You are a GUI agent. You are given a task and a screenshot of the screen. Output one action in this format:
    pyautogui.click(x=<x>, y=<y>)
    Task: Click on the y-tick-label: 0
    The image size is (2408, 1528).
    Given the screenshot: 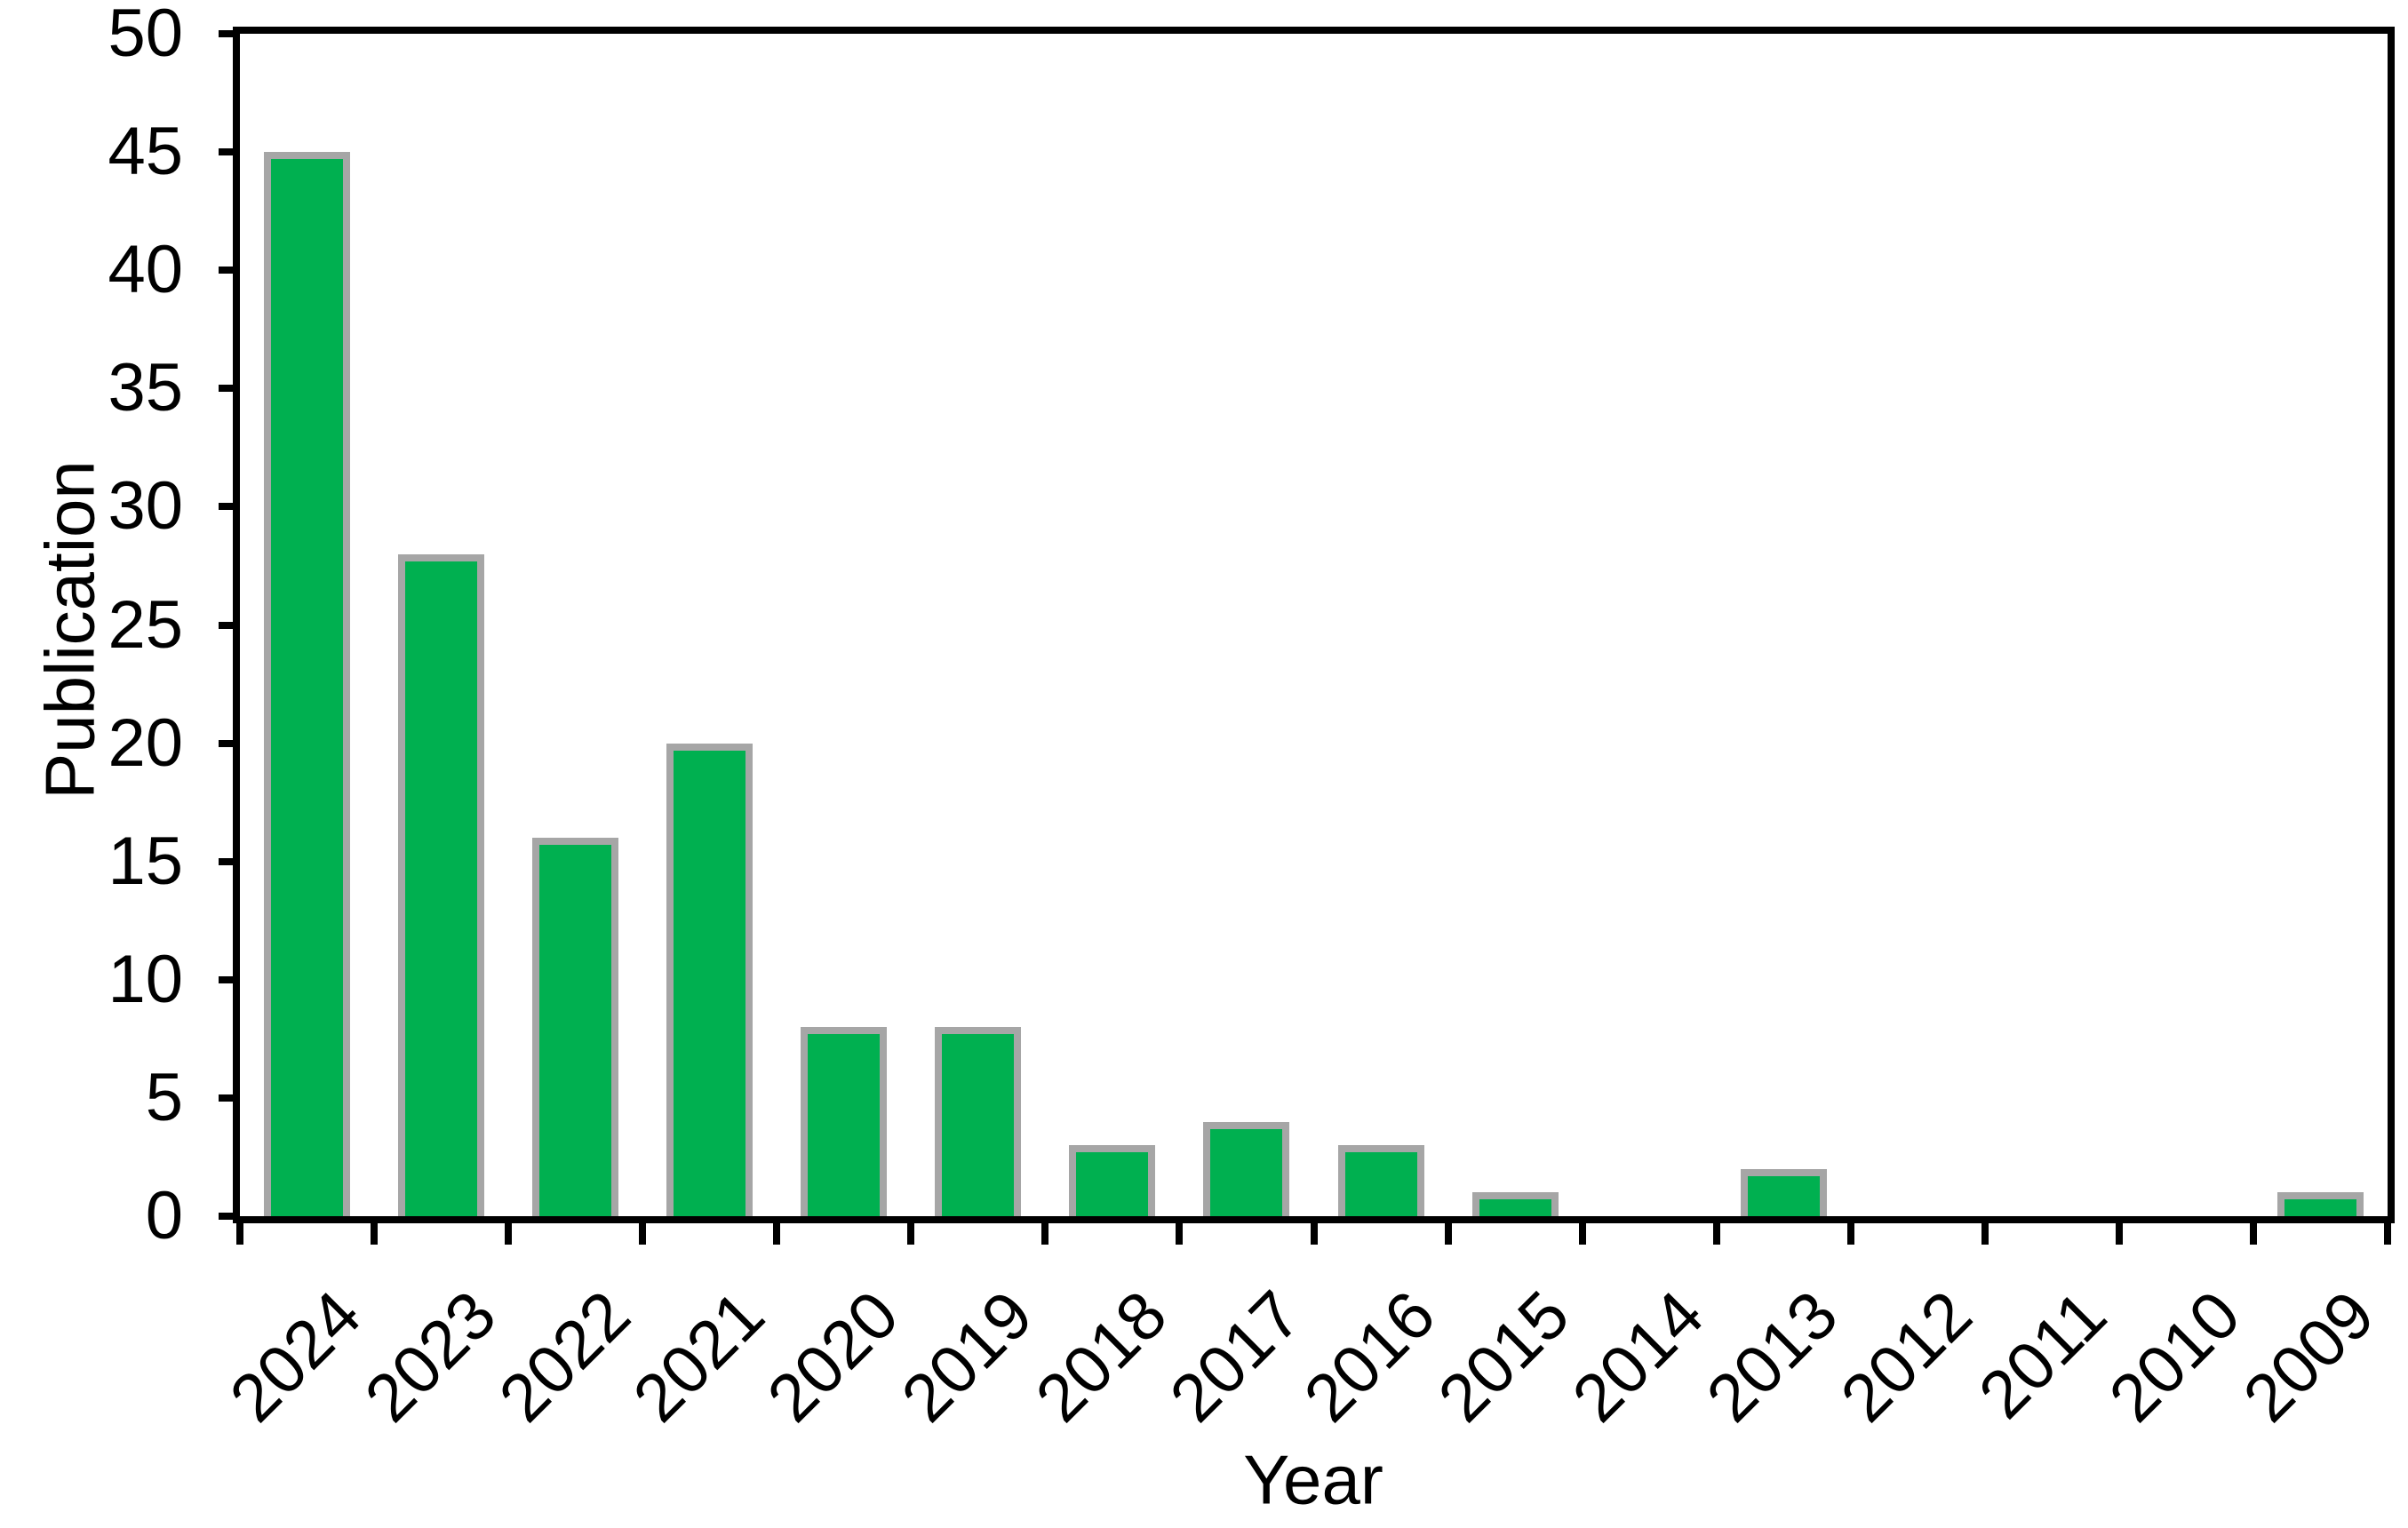 What is the action you would take?
    pyautogui.click(x=164, y=1215)
    